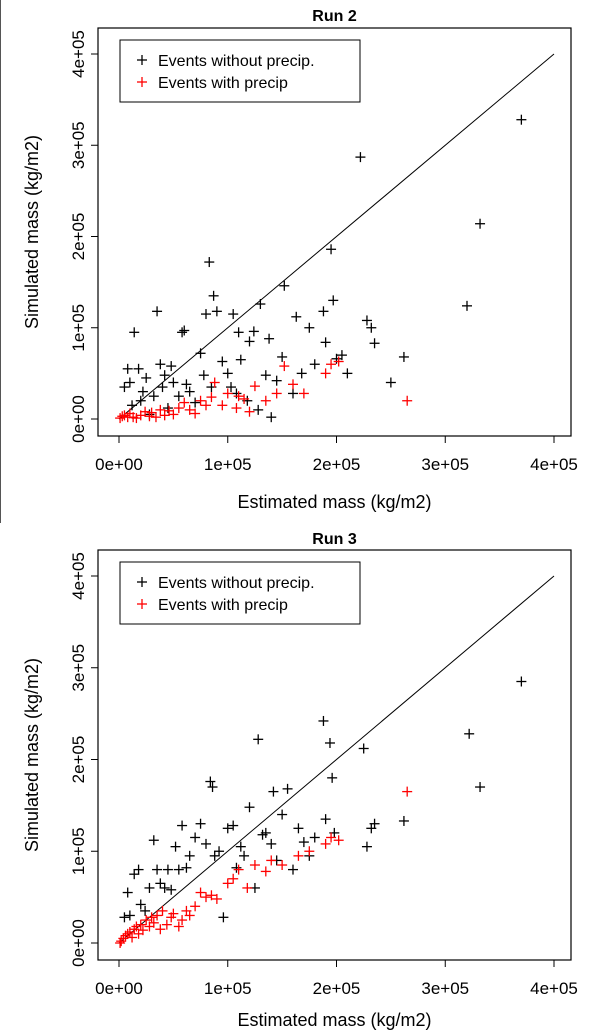  What do you see at coordinates (0, 261) in the screenshot?
I see `page-left-rule` at bounding box center [0, 261].